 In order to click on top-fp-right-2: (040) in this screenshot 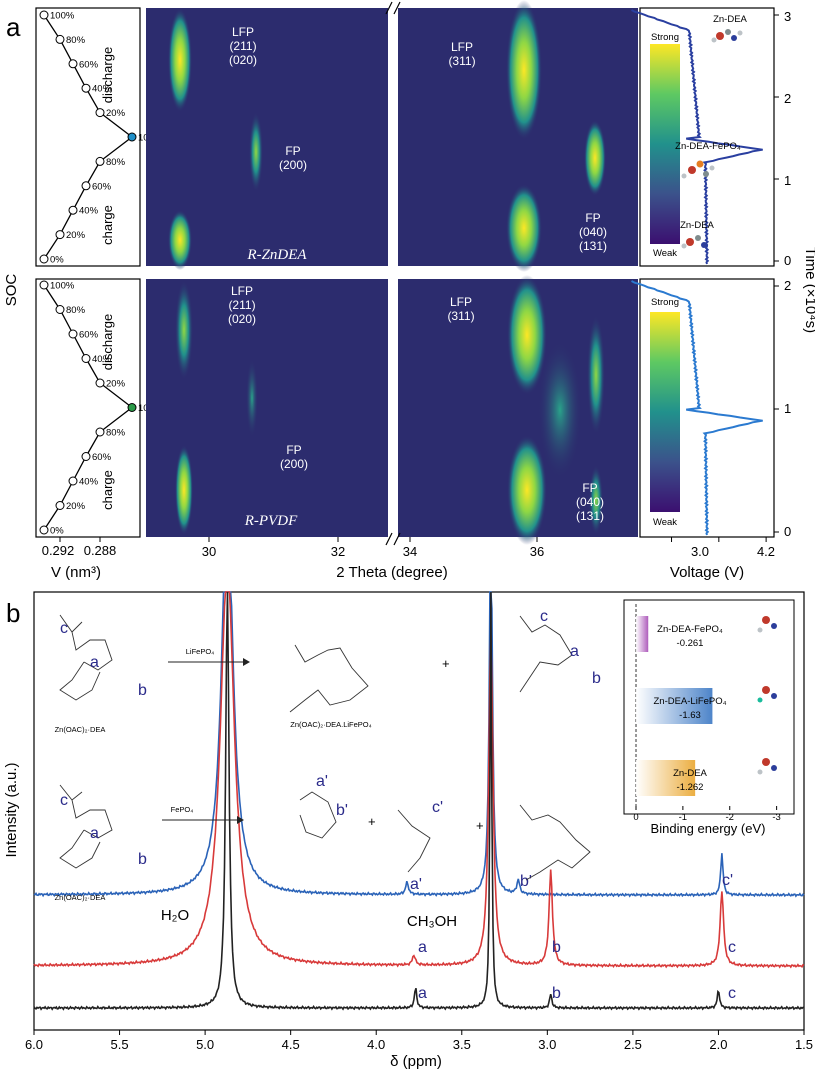, I will do `click(593, 232)`.